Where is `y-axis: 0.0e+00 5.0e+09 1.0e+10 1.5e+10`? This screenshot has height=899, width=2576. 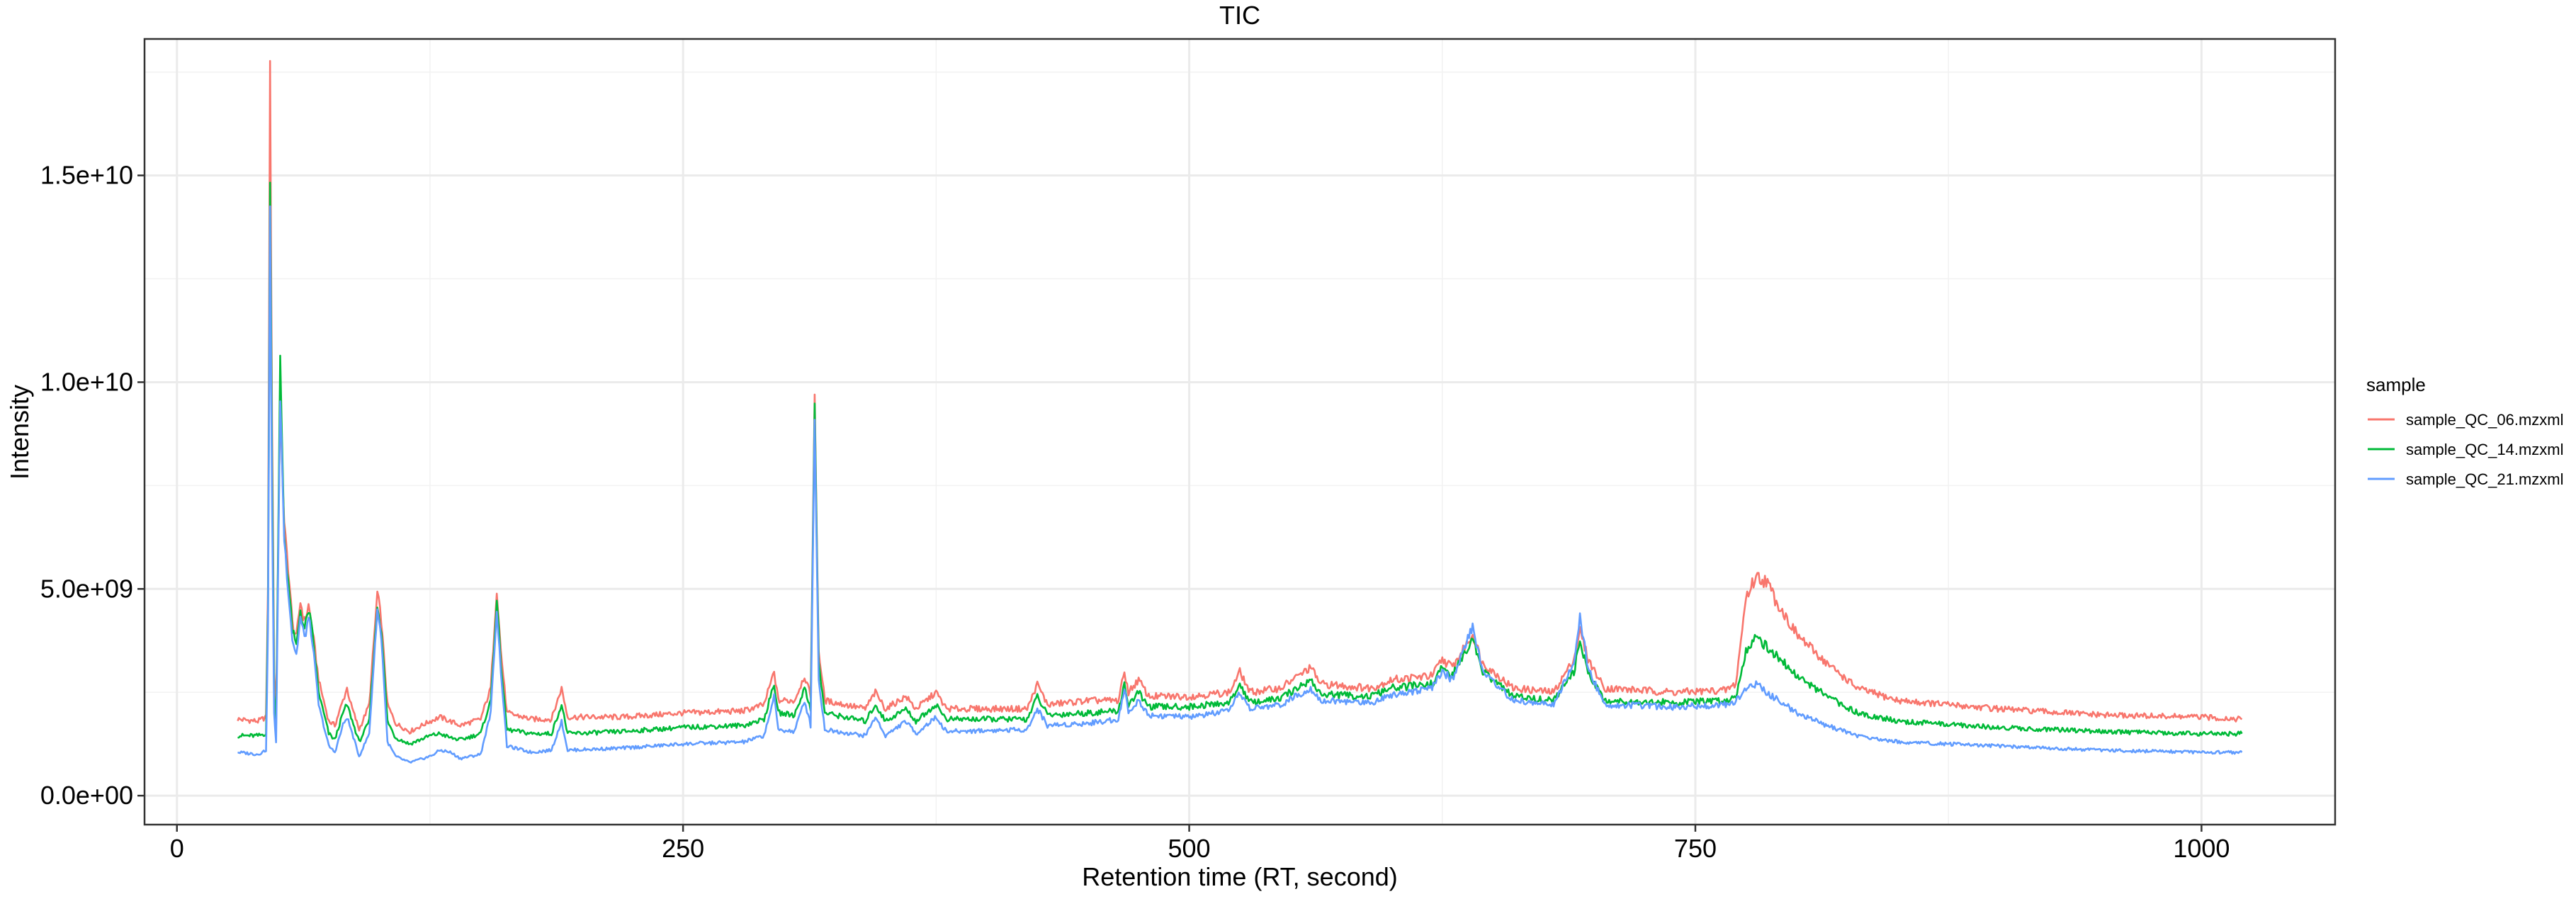 y-axis: 0.0e+00 5.0e+09 1.0e+10 1.5e+10 is located at coordinates (92, 485).